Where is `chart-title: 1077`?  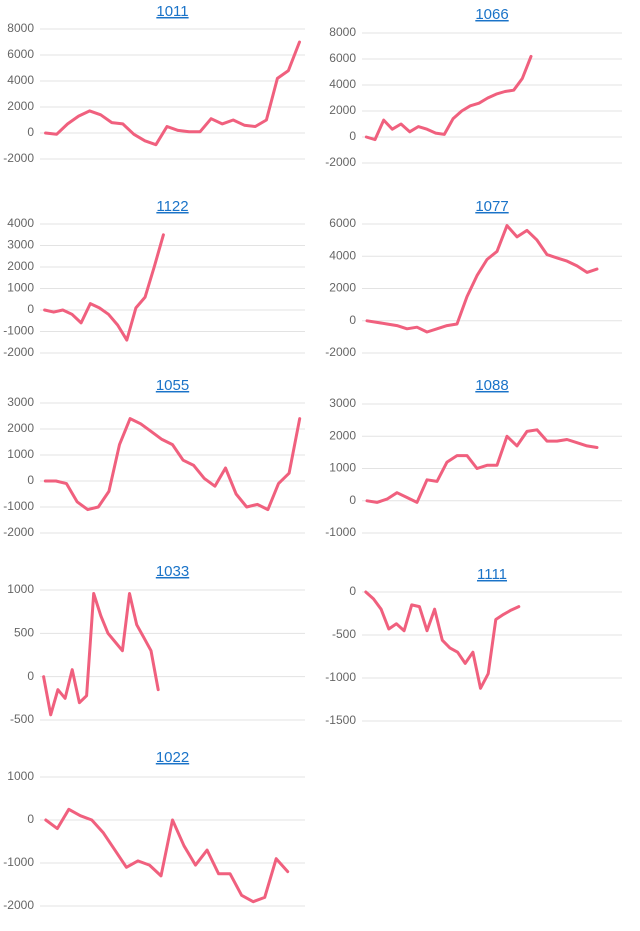 chart-title: 1077 is located at coordinates (491, 206).